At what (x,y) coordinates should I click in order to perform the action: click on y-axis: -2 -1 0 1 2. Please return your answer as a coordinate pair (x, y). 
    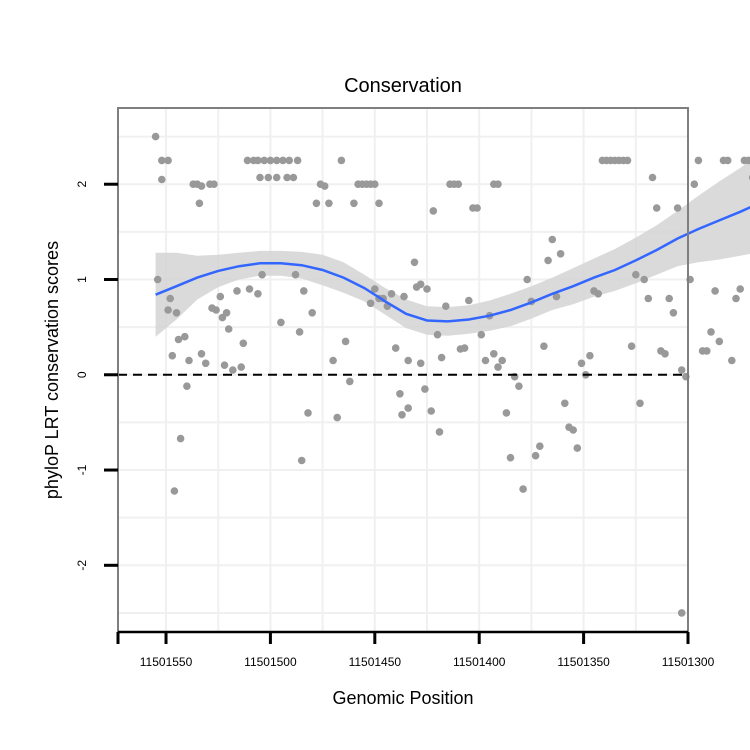
    Looking at the image, I should click on (96, 376).